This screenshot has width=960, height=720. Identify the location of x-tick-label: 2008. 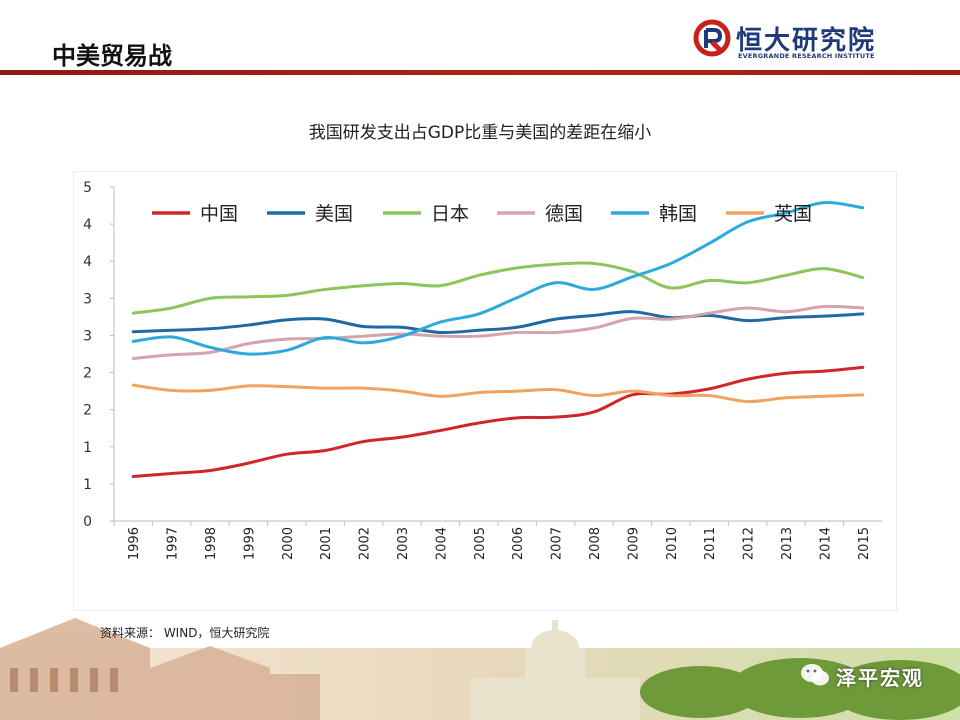
(595, 543).